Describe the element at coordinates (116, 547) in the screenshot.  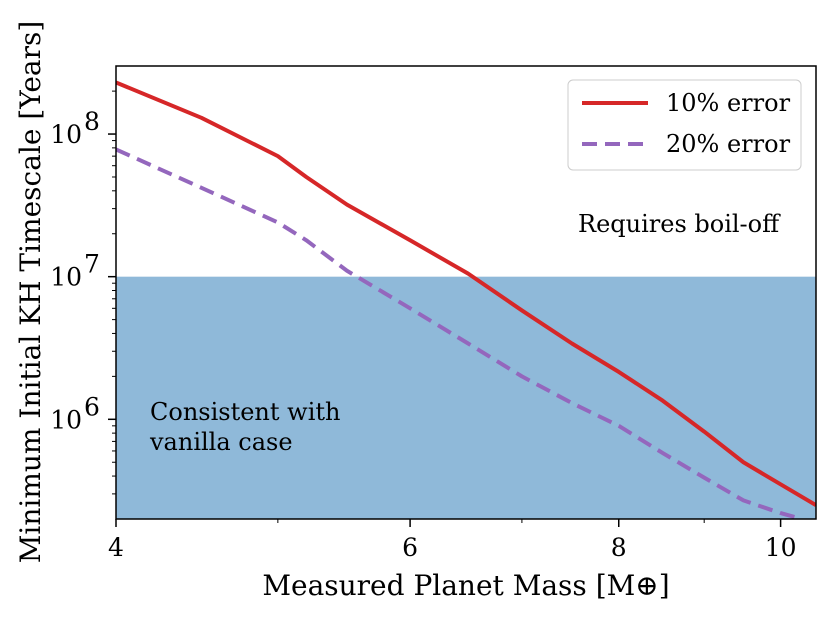
I see `x-tick-label: 4` at that location.